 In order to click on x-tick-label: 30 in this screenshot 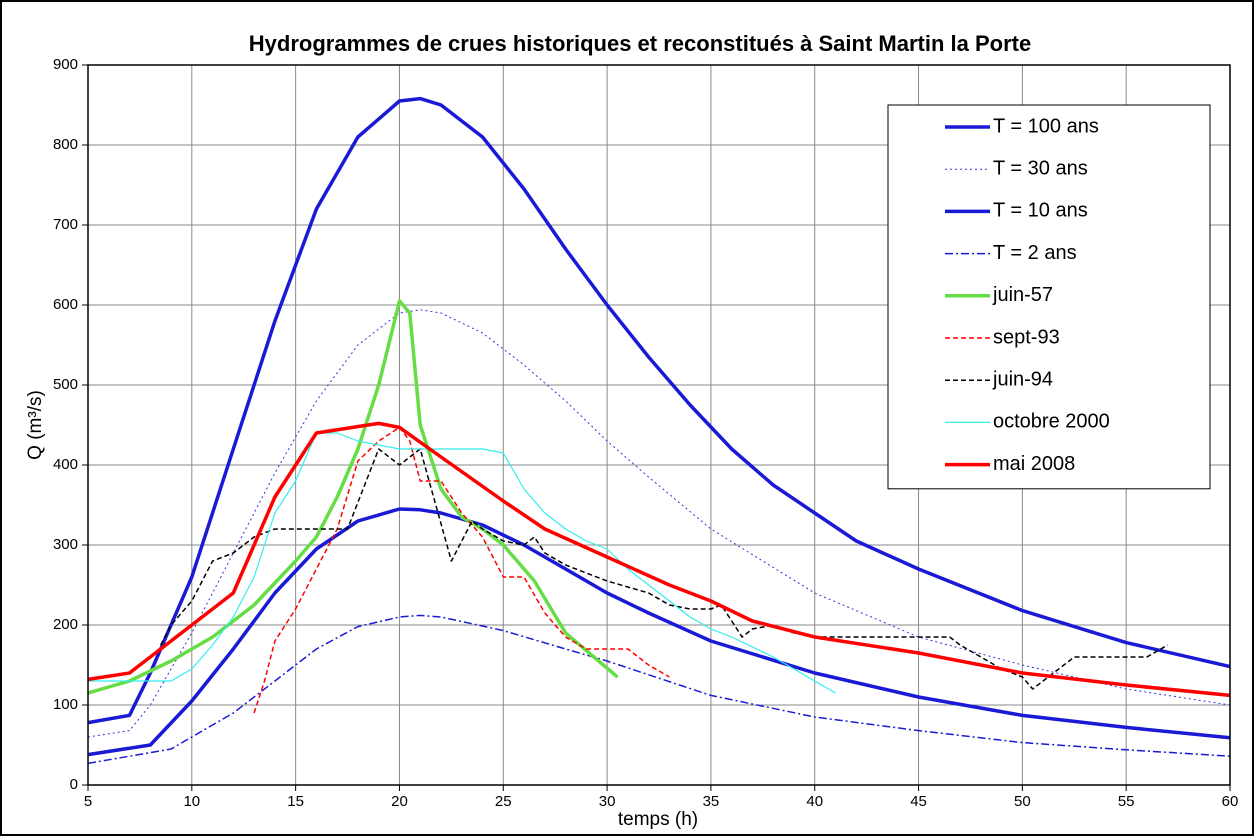, I will do `click(607, 801)`.